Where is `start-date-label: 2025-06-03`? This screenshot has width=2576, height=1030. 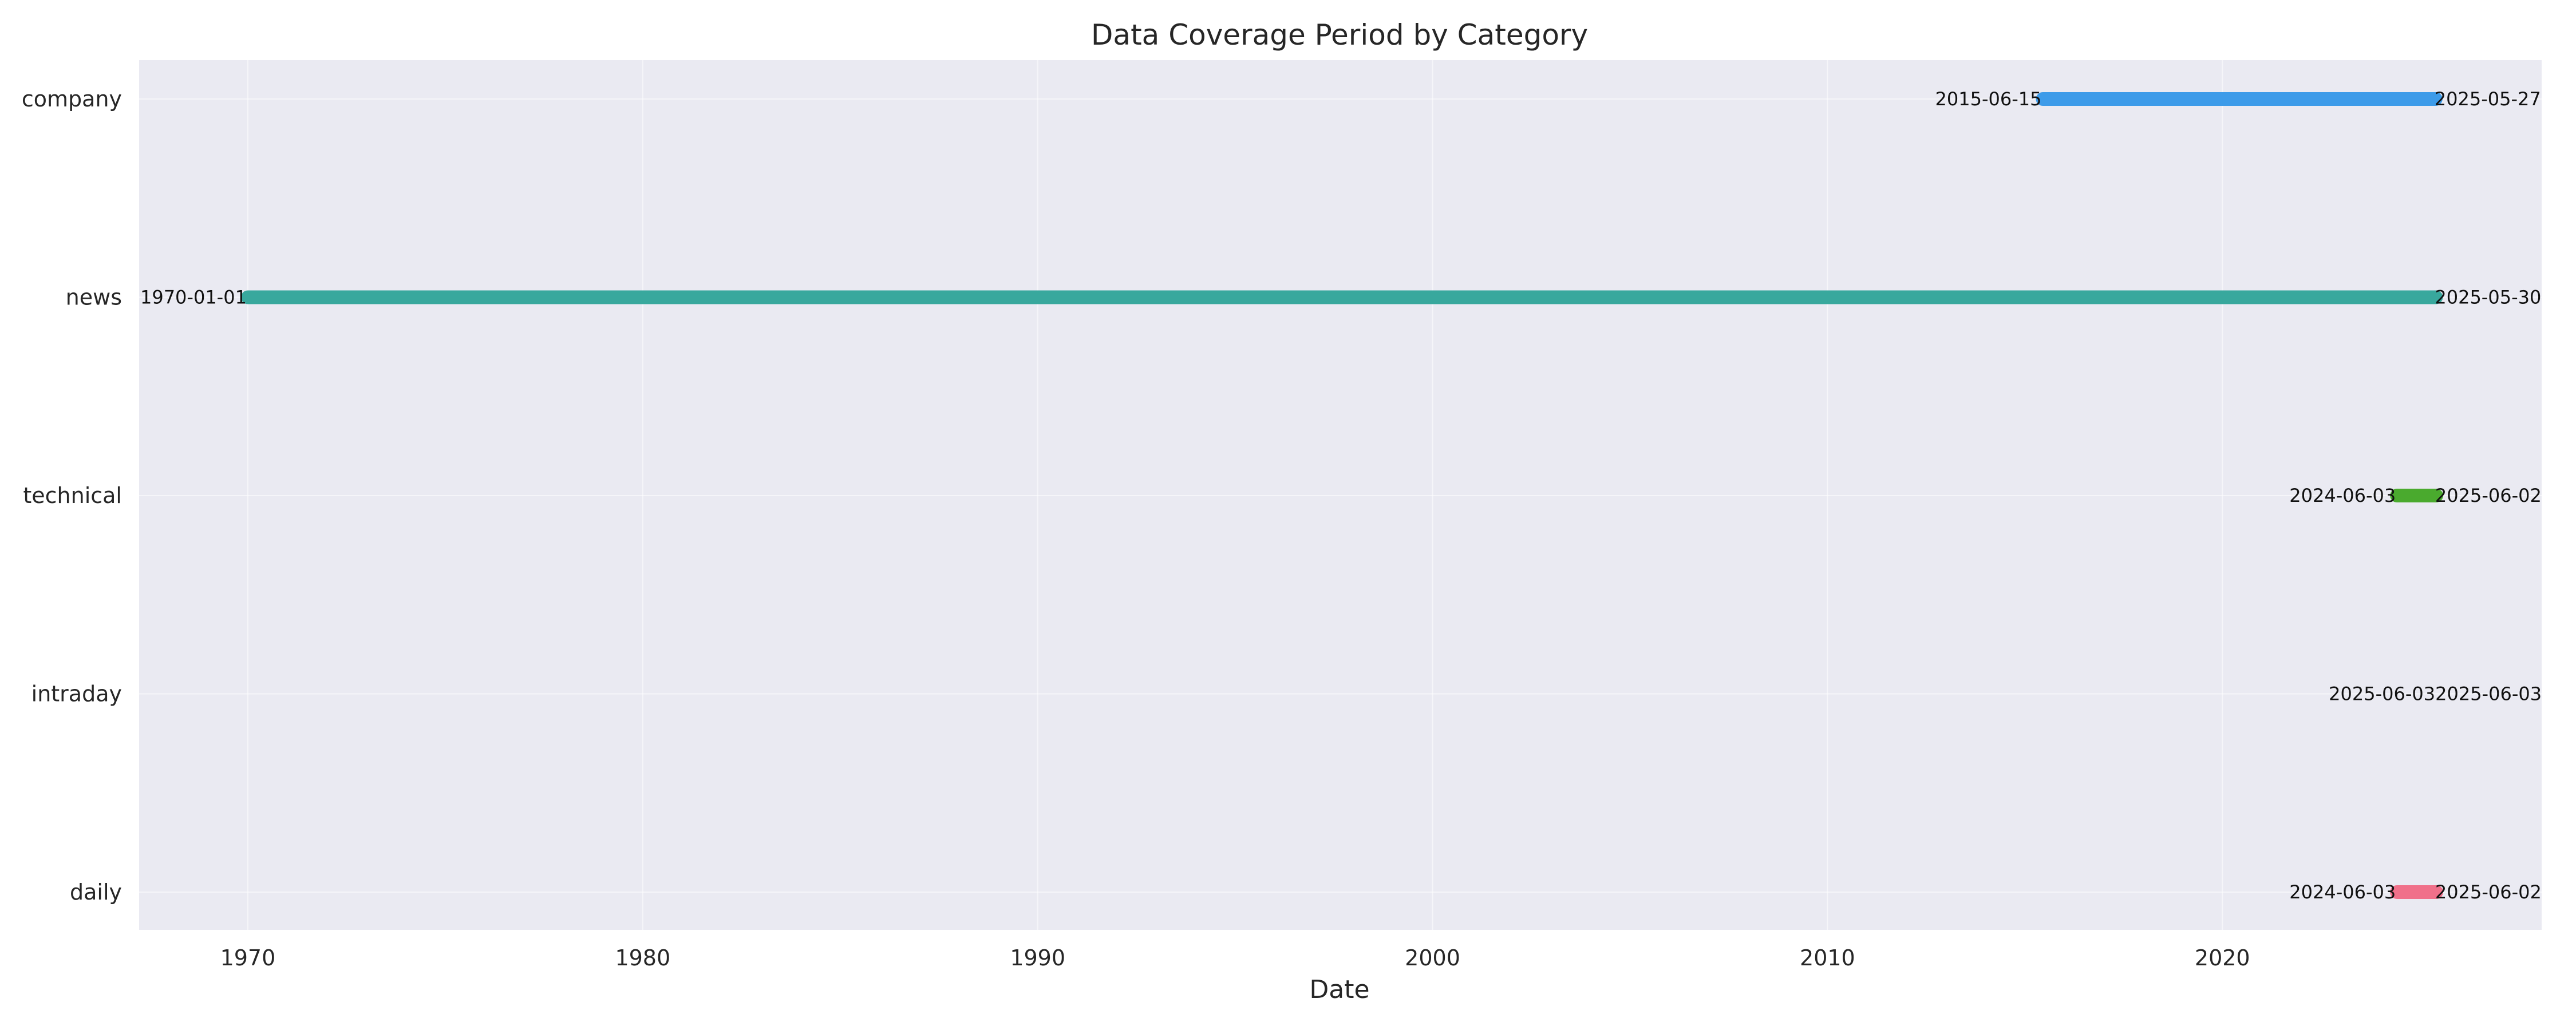 start-date-label: 2025-06-03 is located at coordinates (2382, 694).